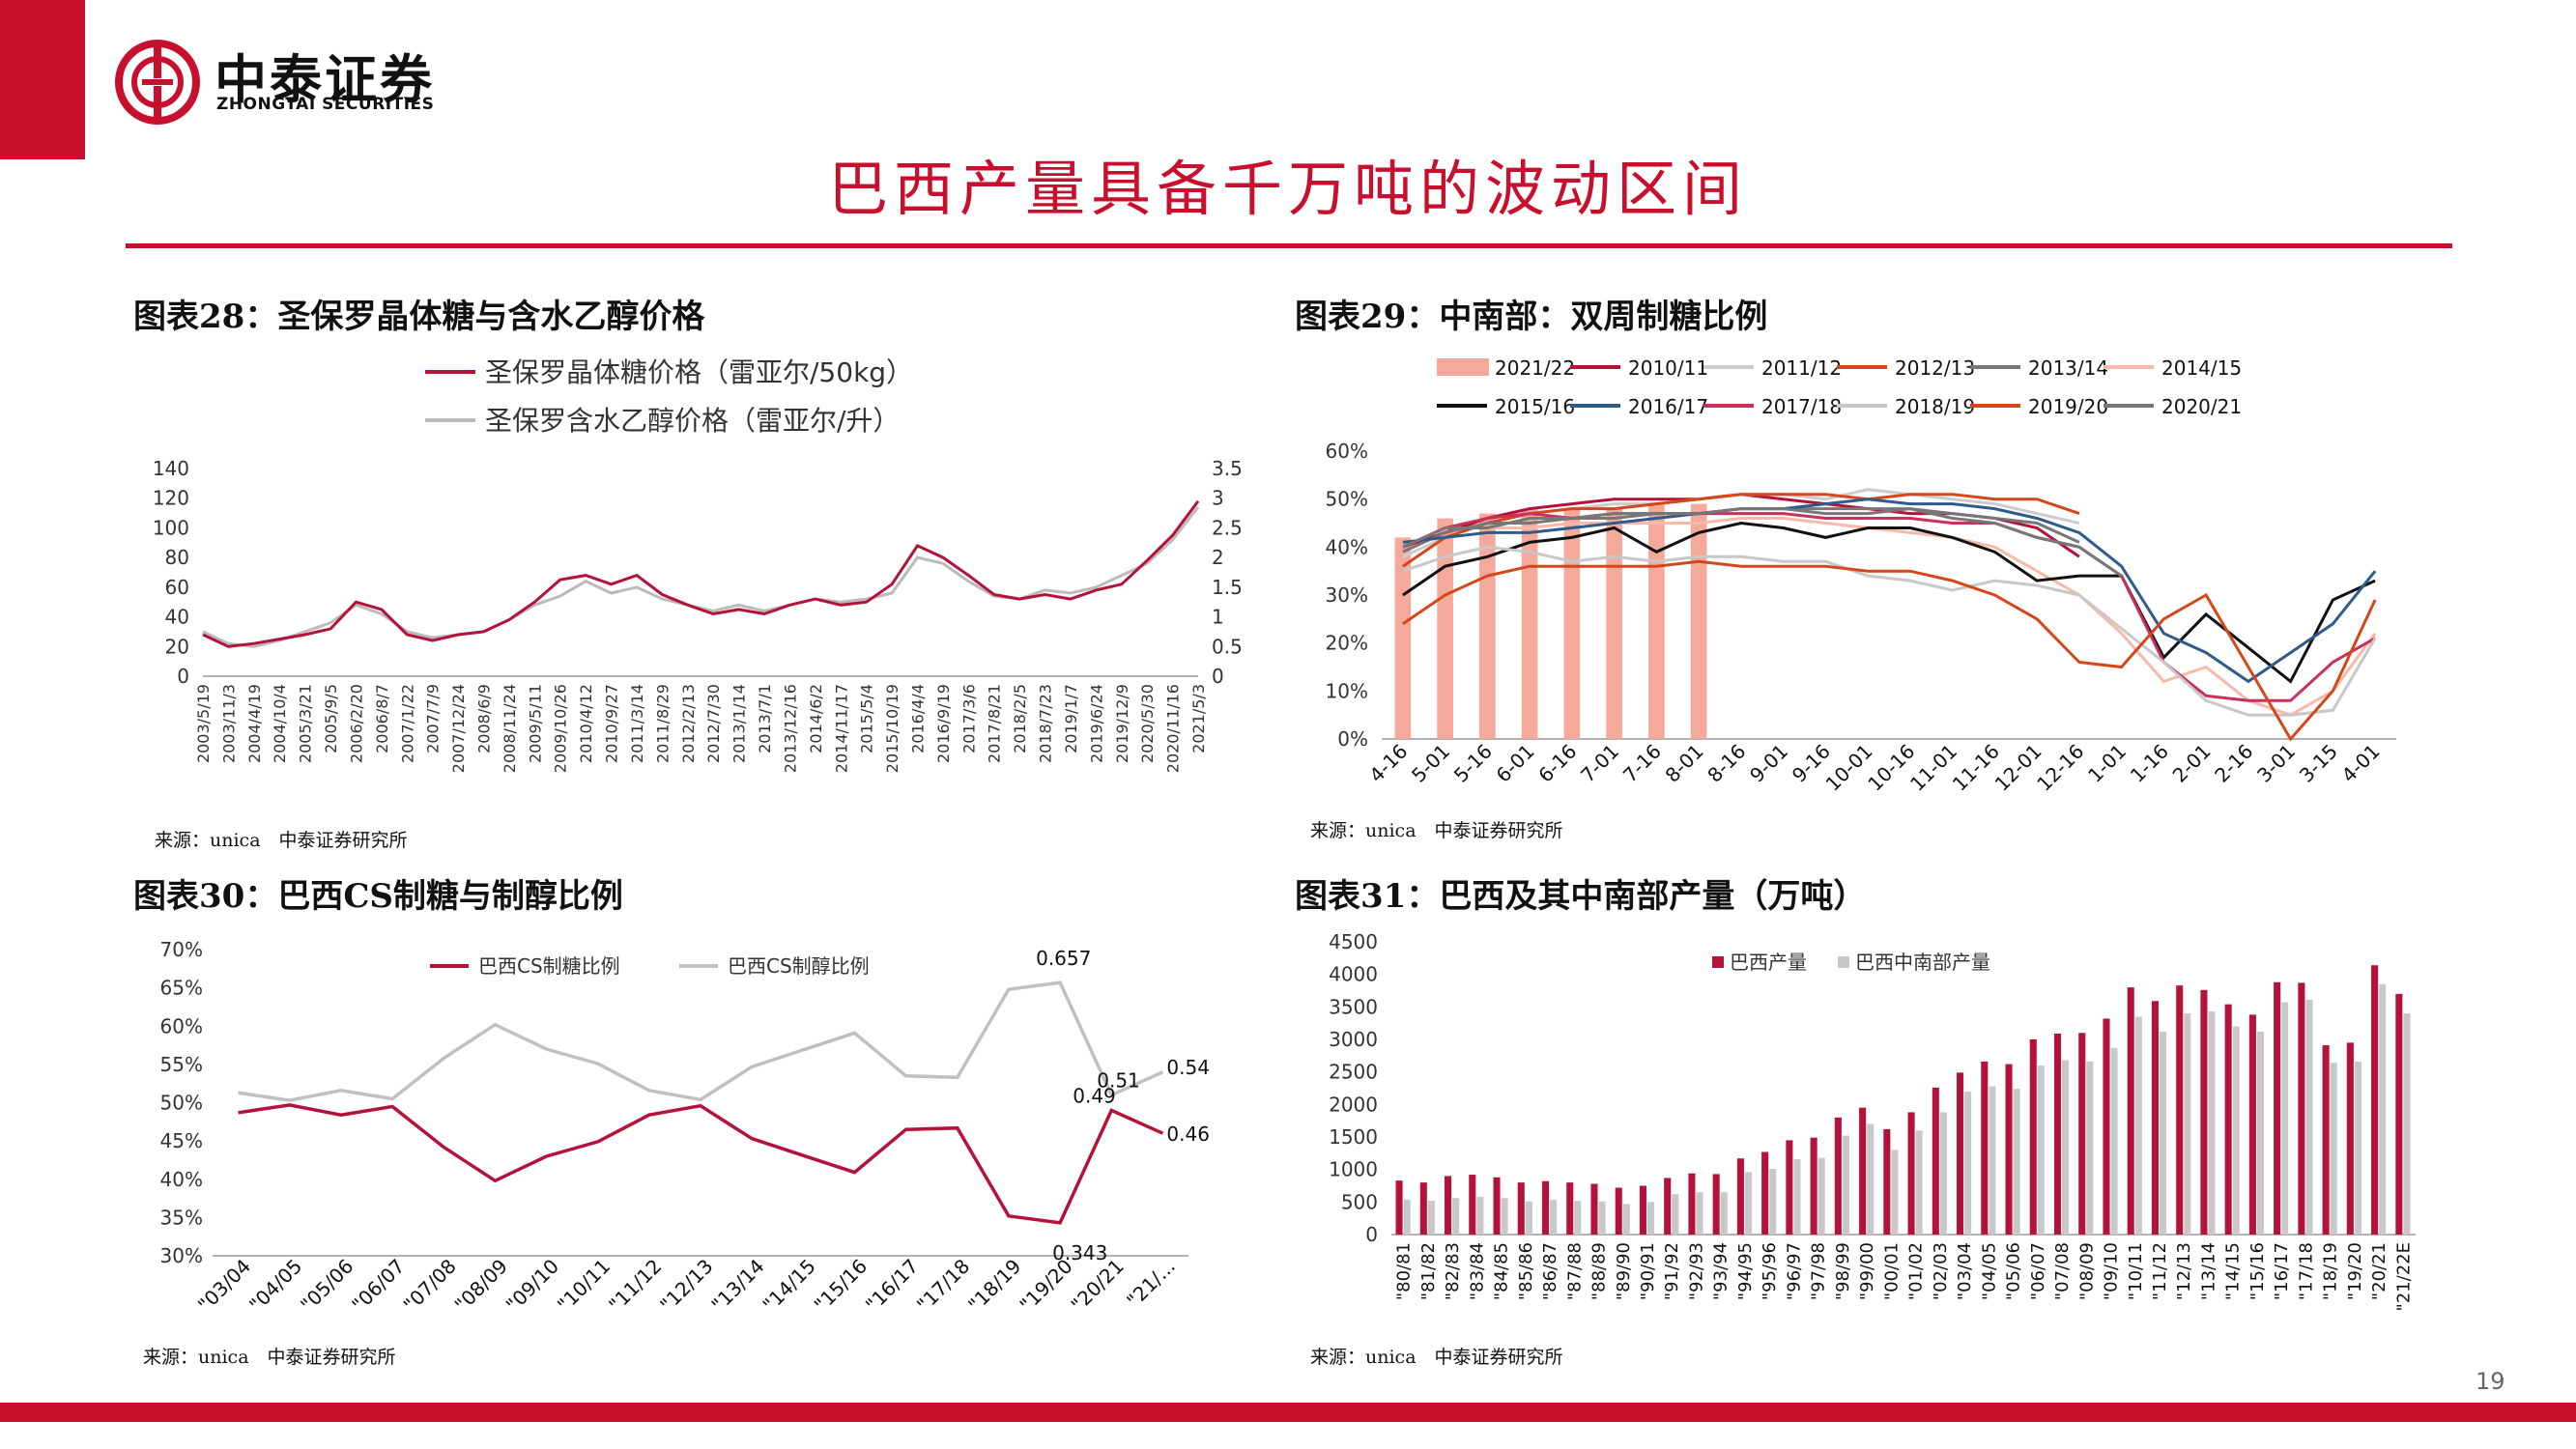 The width and height of the screenshot is (2576, 1449). I want to click on chart-30-source: 来源：unica 中泰证券研究所, so click(270, 1357).